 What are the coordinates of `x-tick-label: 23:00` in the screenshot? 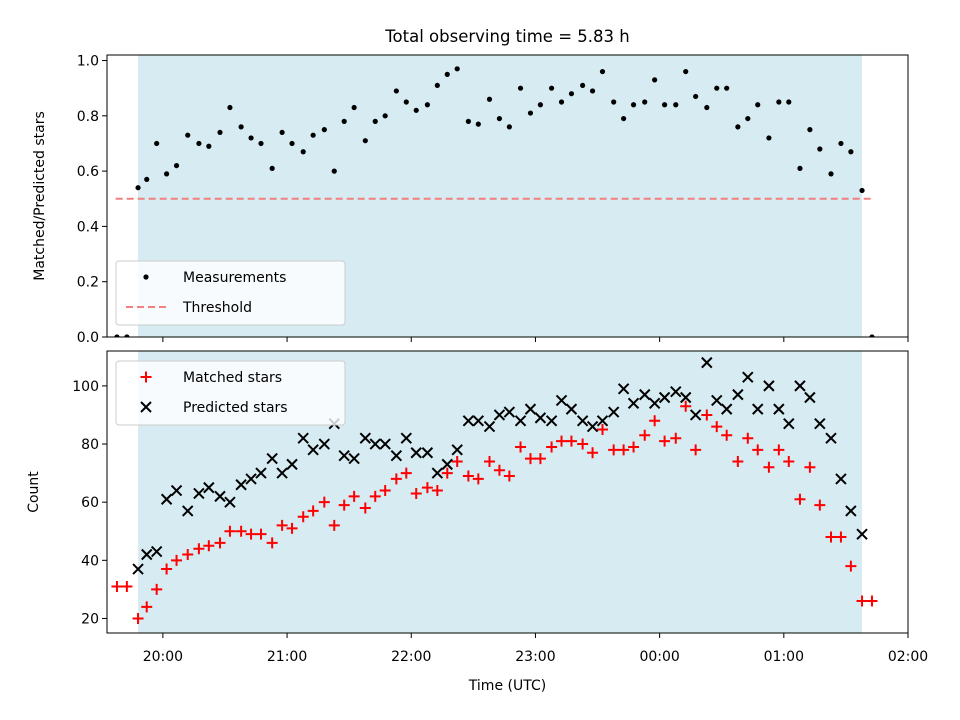 It's located at (535, 657).